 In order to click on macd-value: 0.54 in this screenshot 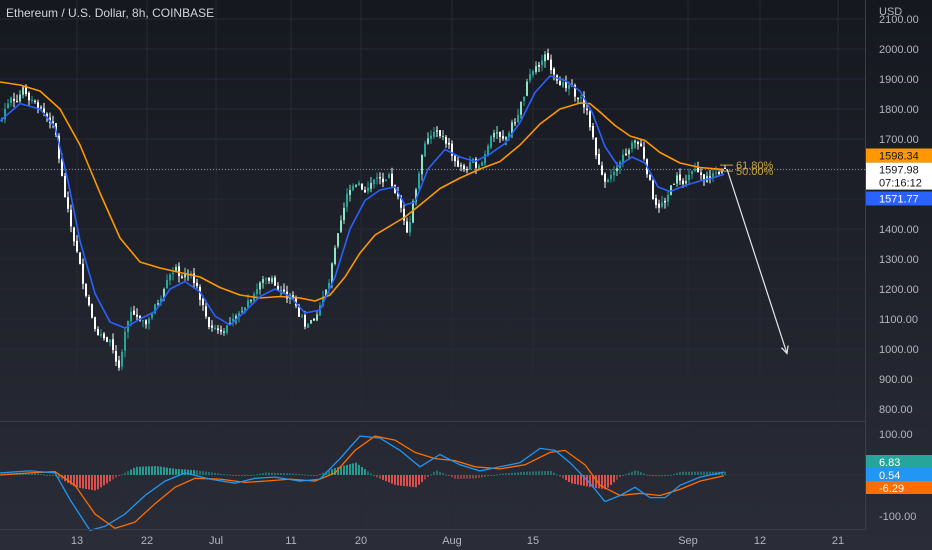, I will do `click(899, 475)`.